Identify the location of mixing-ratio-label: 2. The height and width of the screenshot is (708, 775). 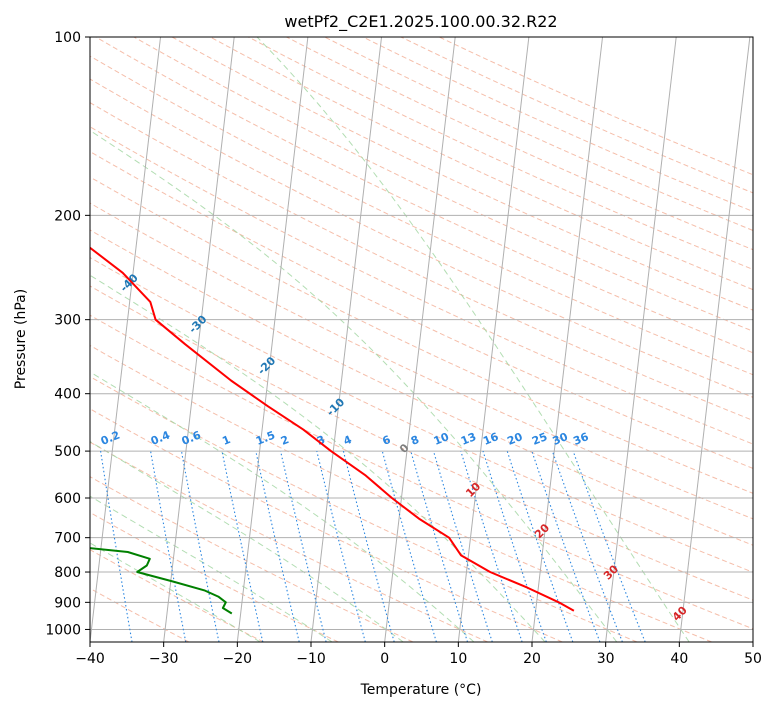
(285, 440).